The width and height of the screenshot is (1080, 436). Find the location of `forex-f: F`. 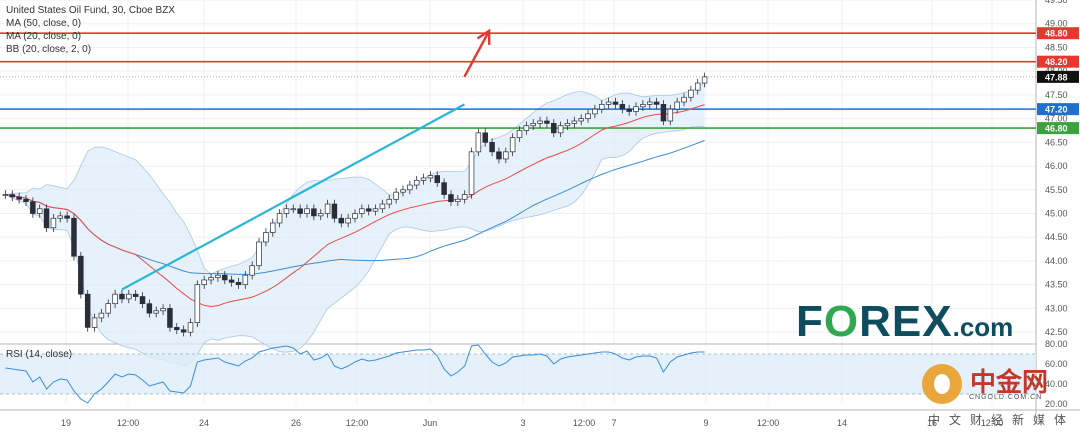

forex-f: F is located at coordinates (810, 321).